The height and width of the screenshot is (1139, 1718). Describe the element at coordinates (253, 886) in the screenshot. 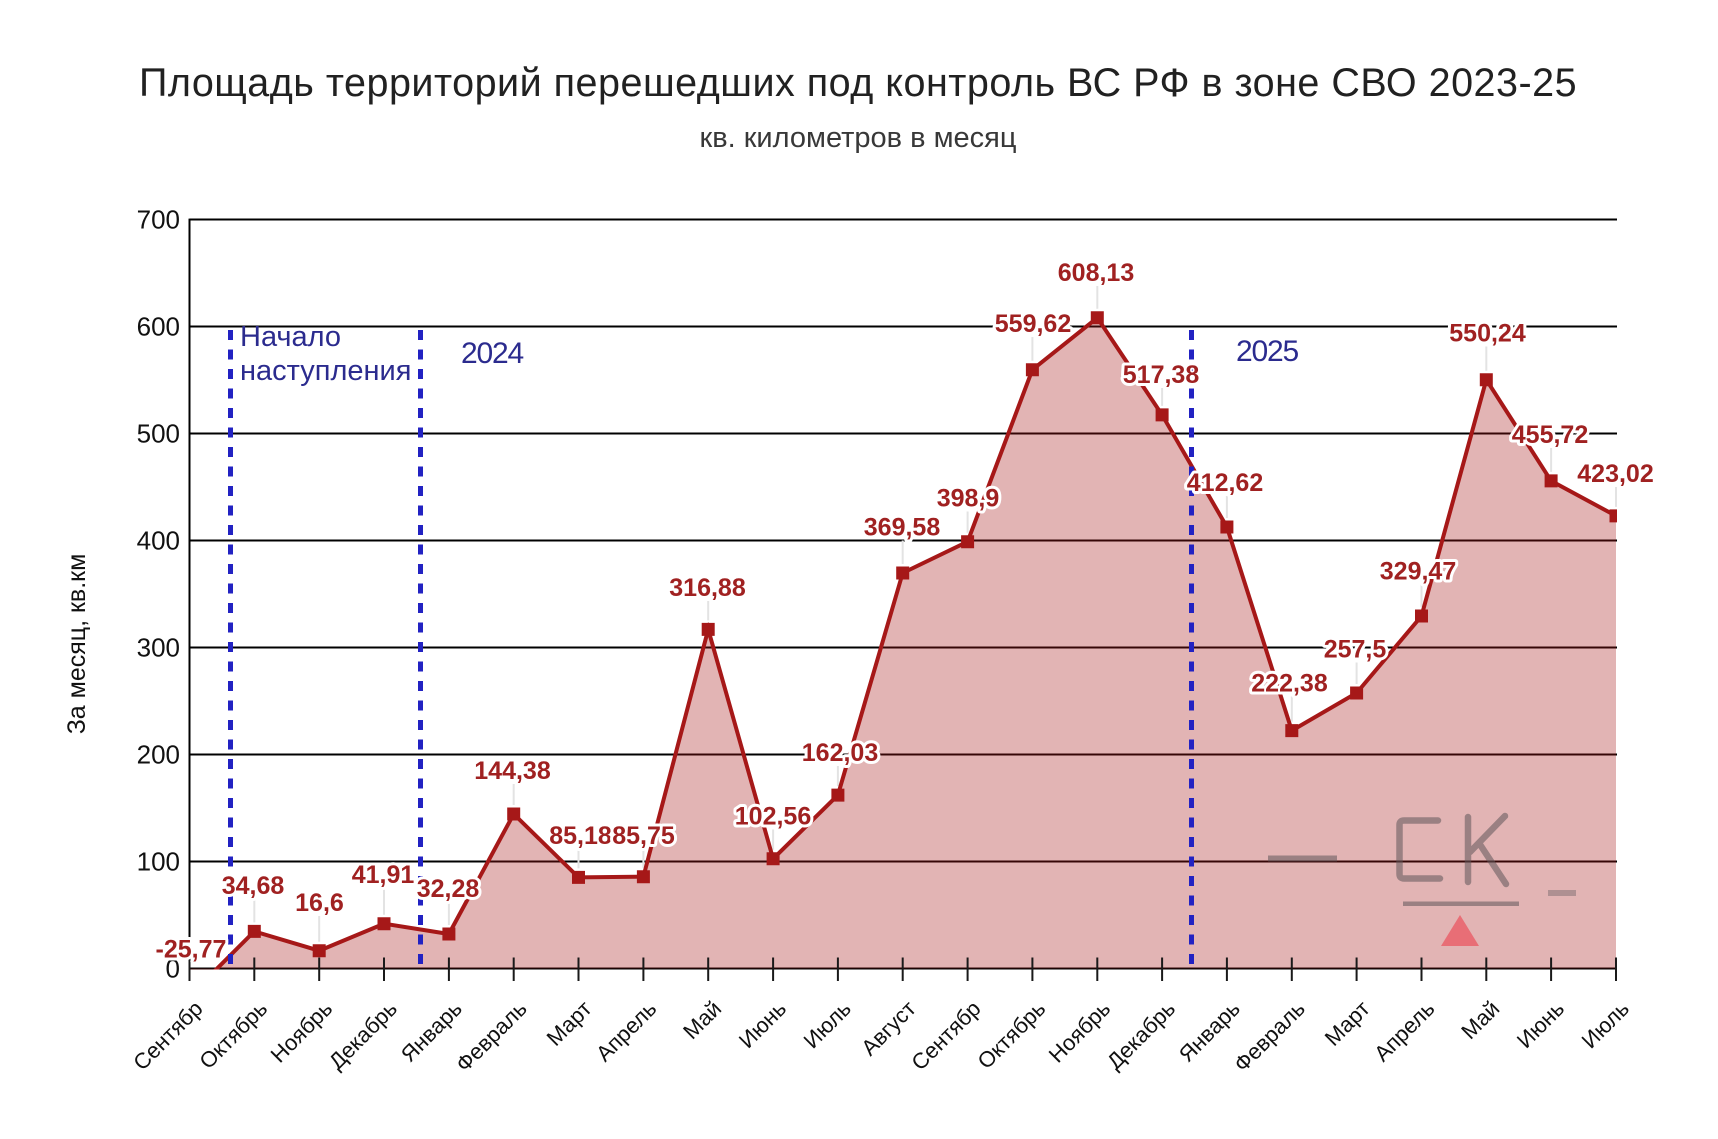

I see `svg-text: 34,68` at that location.